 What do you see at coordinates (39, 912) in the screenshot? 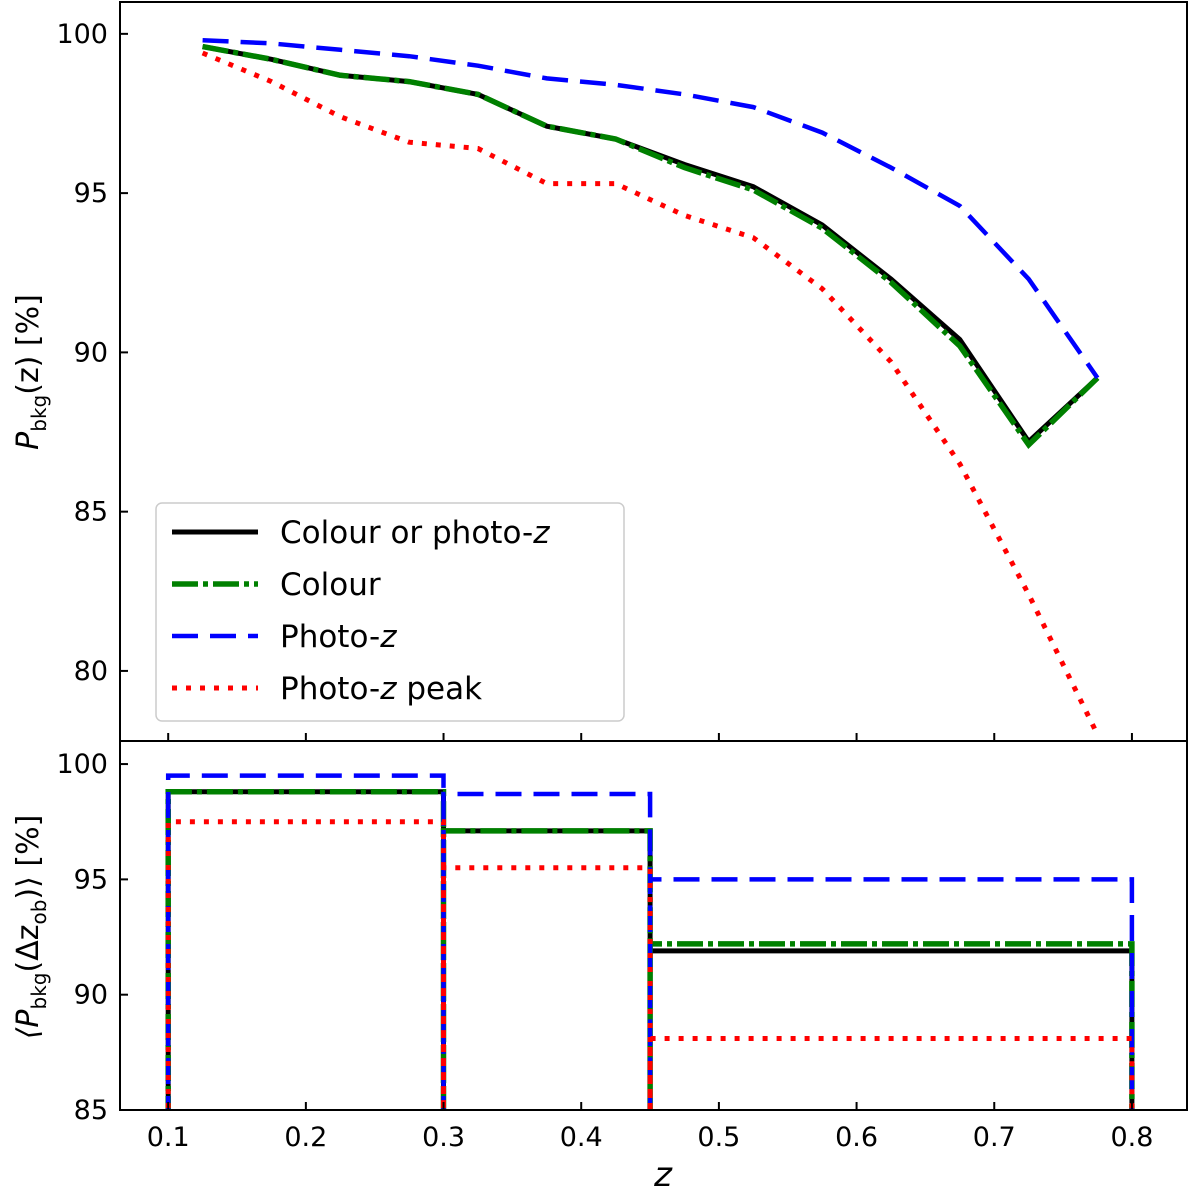
I see `bottom-ylabel-sub2: ob` at bounding box center [39, 912].